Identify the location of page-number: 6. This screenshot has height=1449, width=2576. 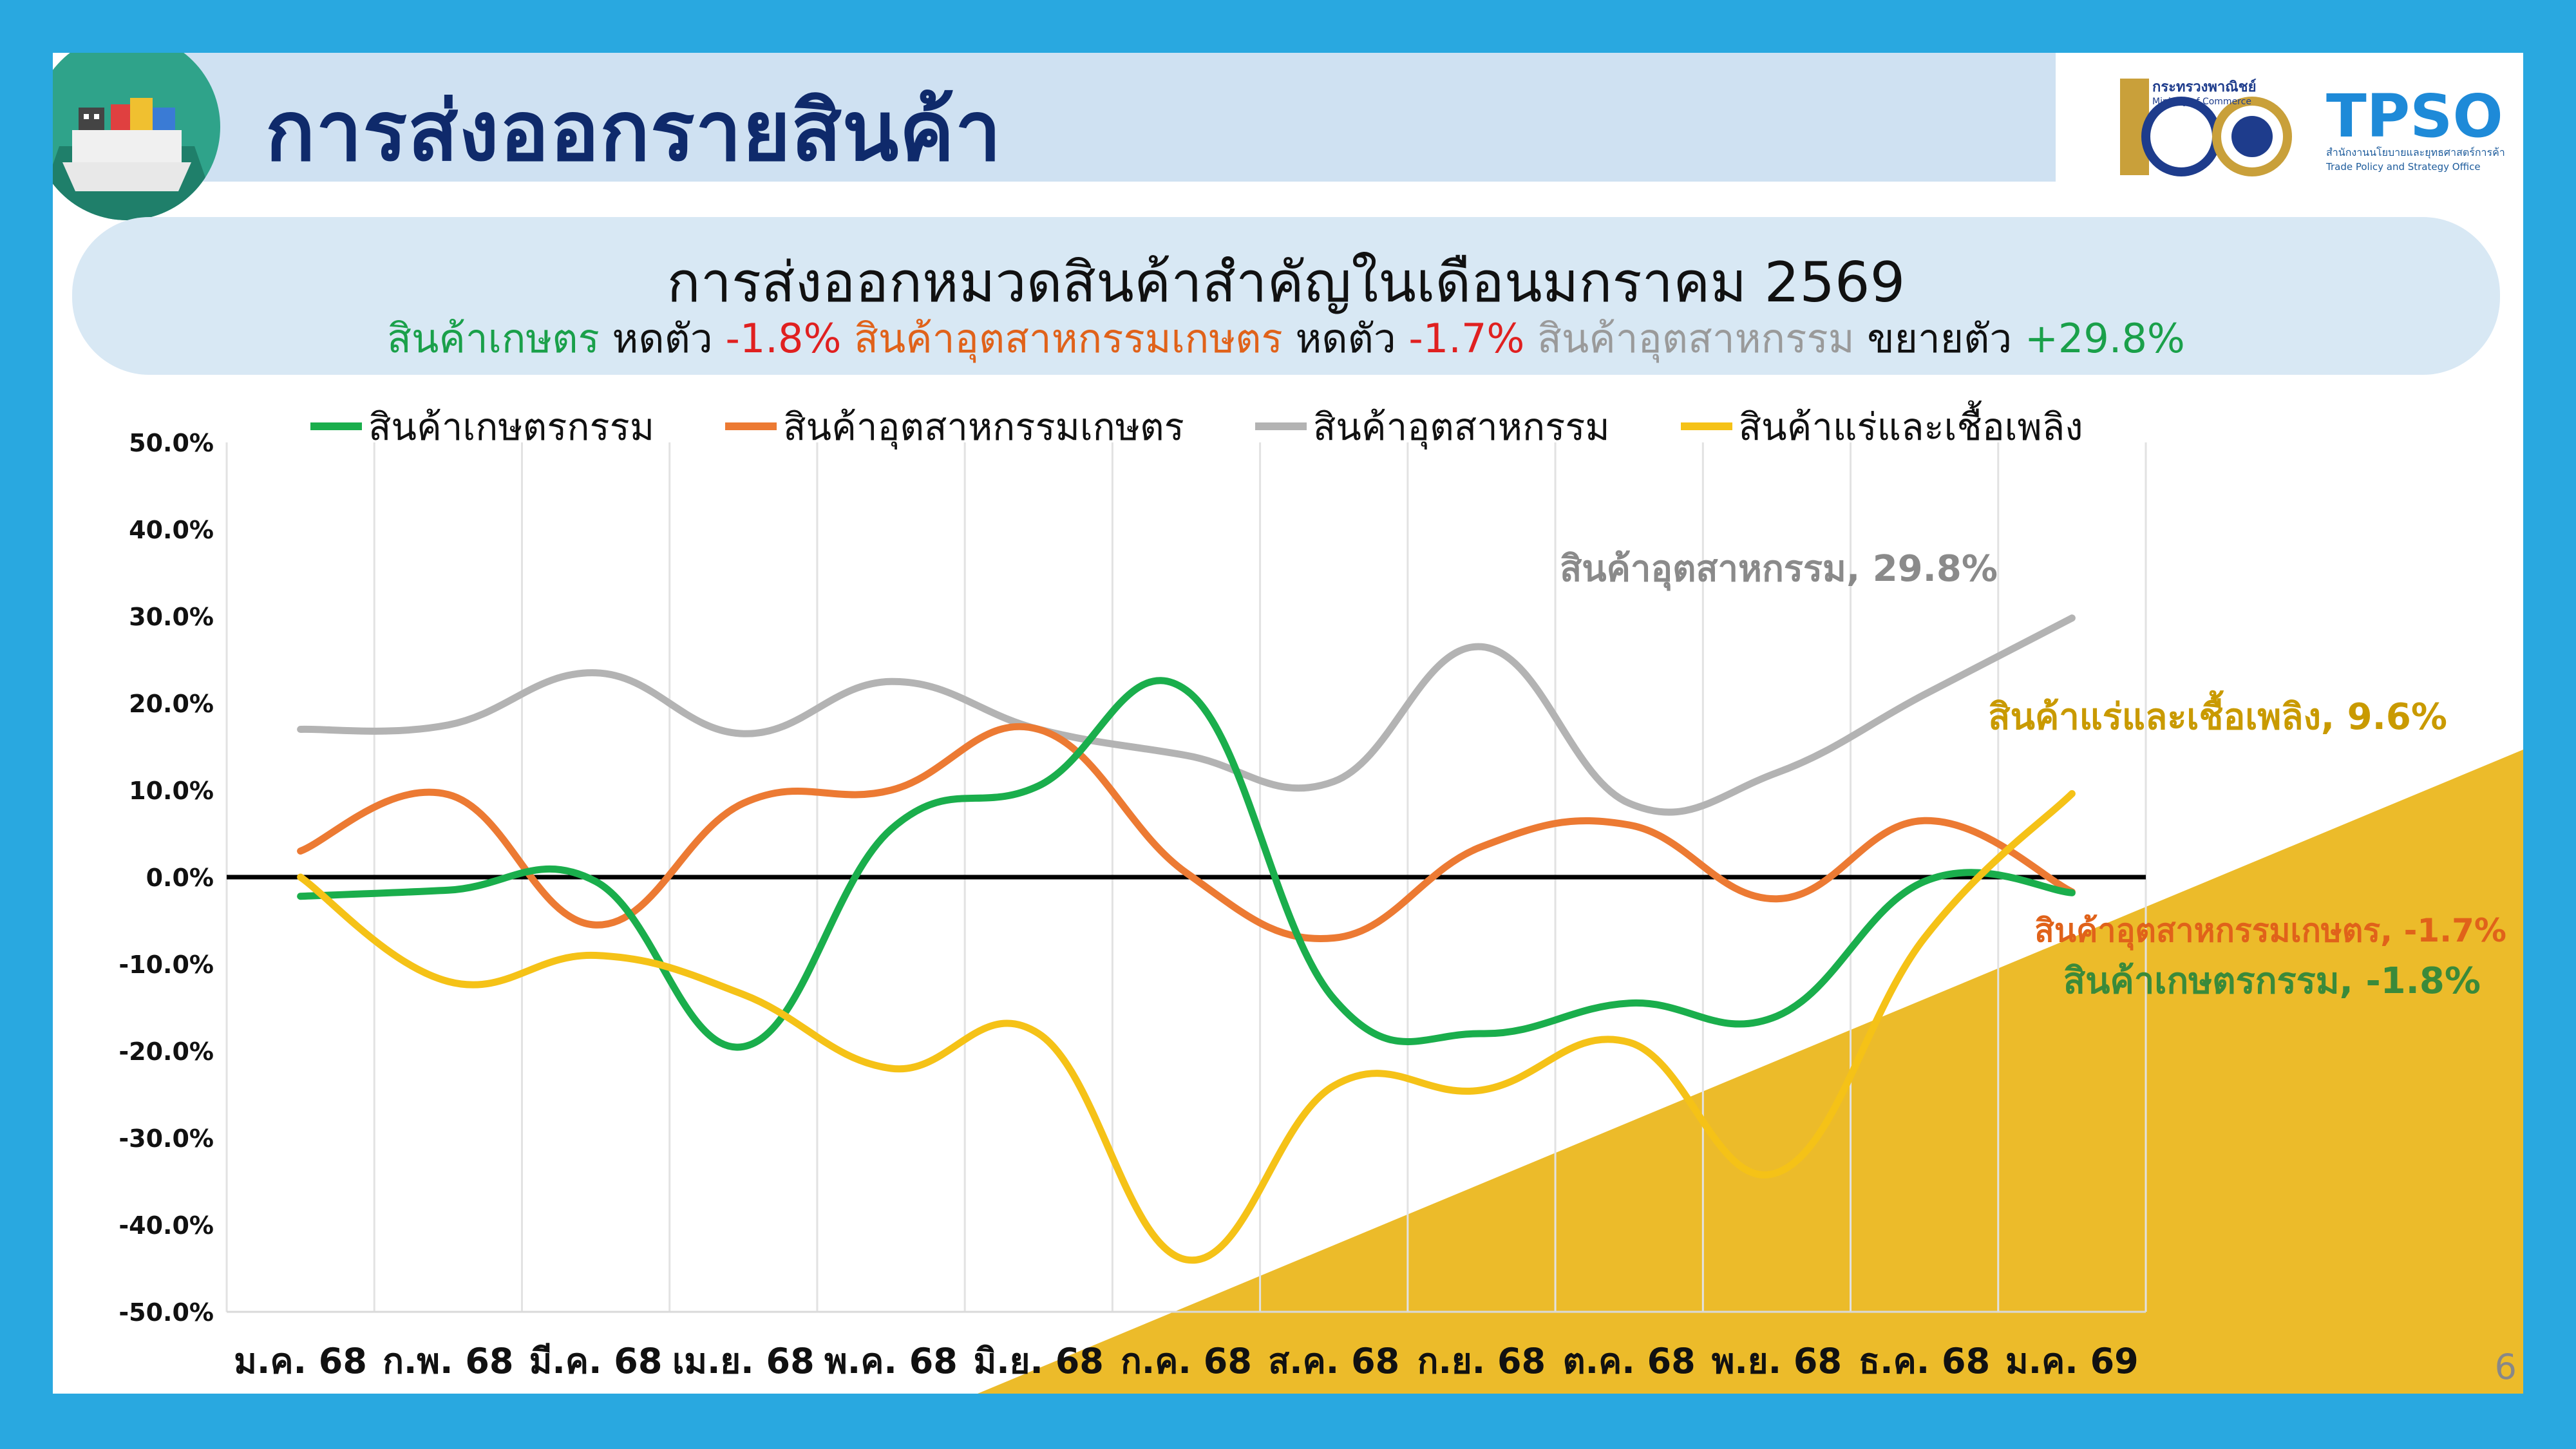
(2505, 1367).